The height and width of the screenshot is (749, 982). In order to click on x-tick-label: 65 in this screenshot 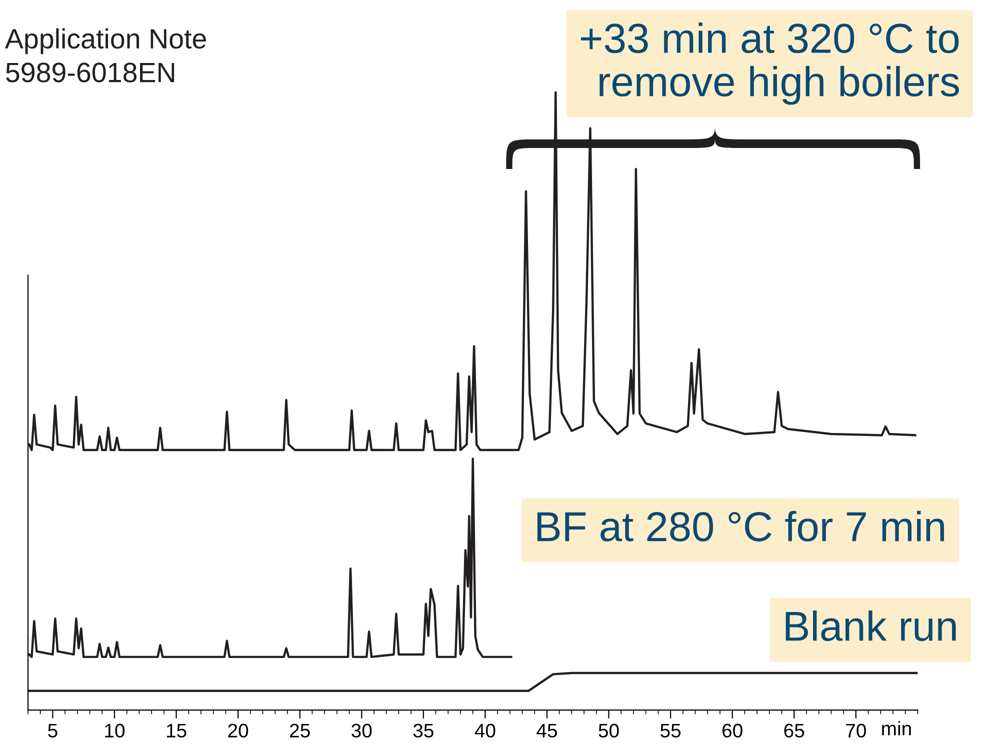, I will do `click(794, 731)`.